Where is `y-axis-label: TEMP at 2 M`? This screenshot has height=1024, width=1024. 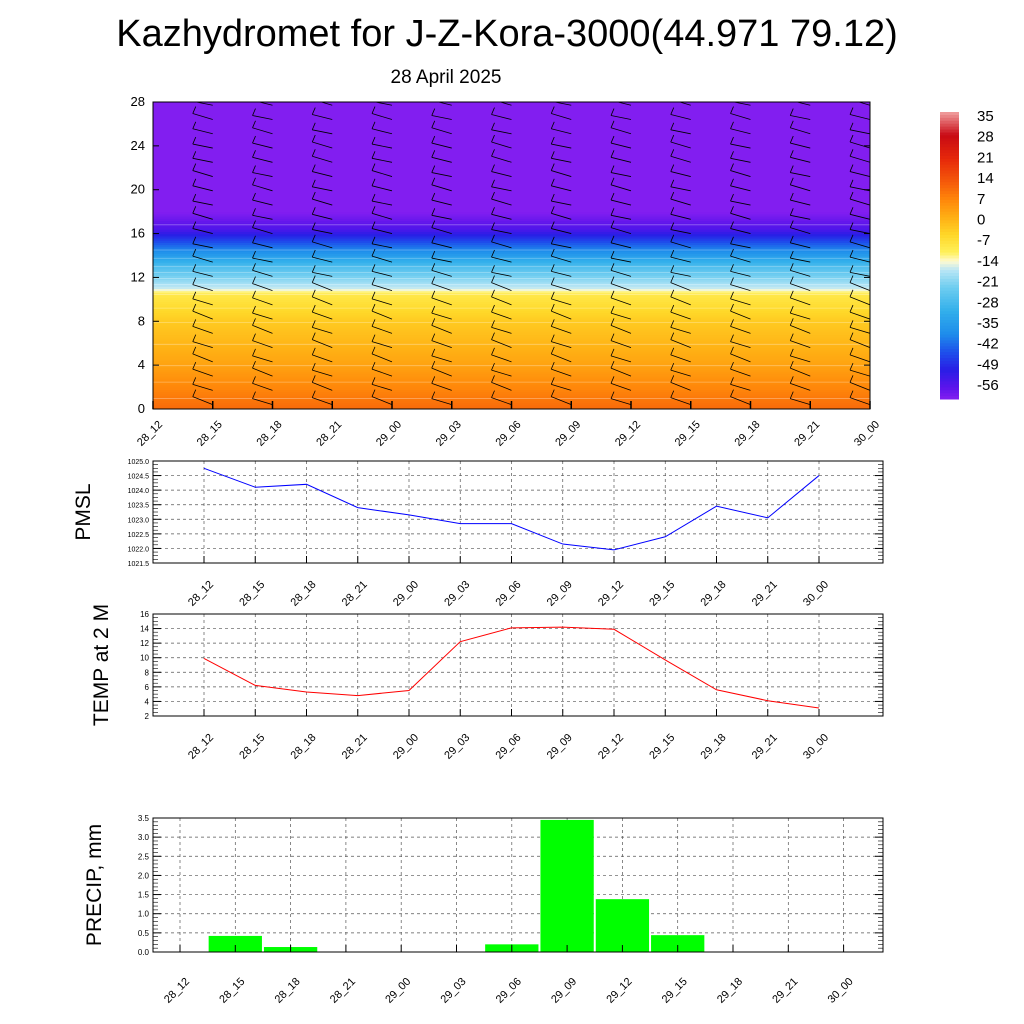
y-axis-label: TEMP at 2 M is located at coordinates (101, 665).